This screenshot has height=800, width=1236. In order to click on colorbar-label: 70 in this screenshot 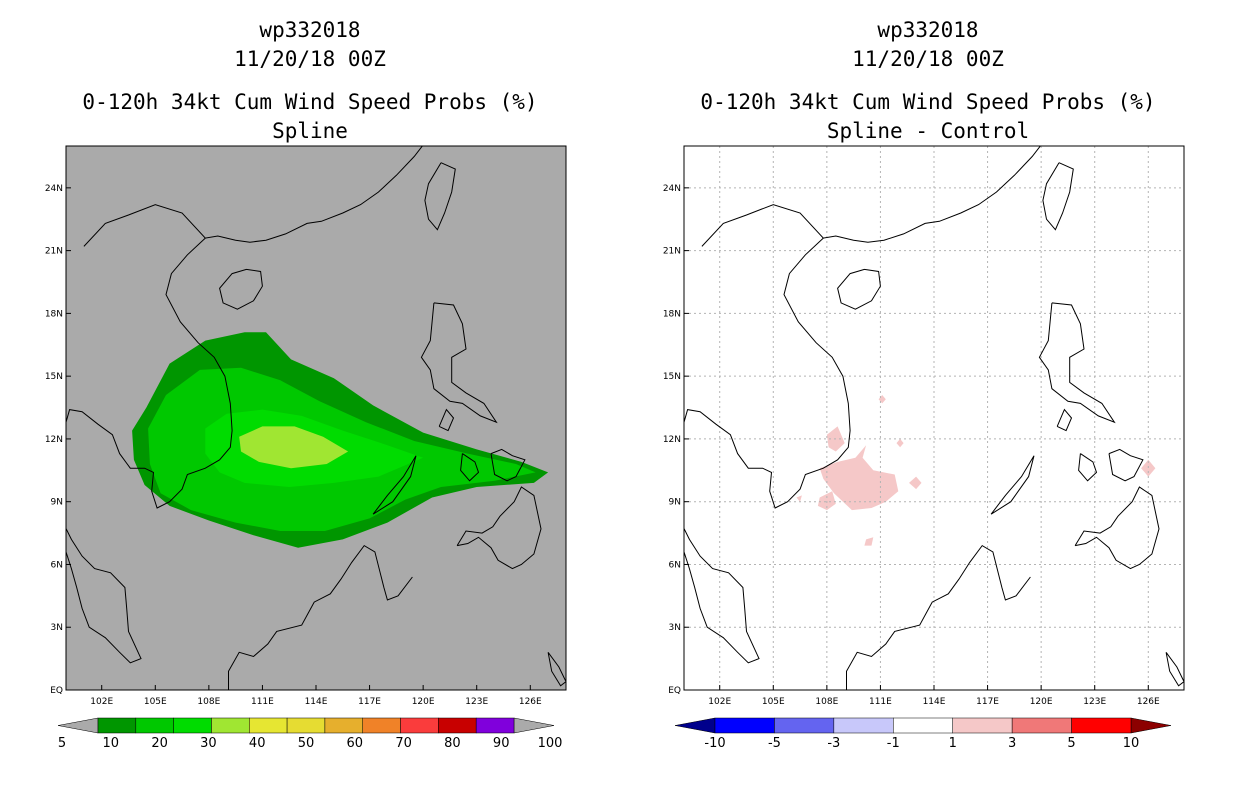, I will do `click(403, 743)`.